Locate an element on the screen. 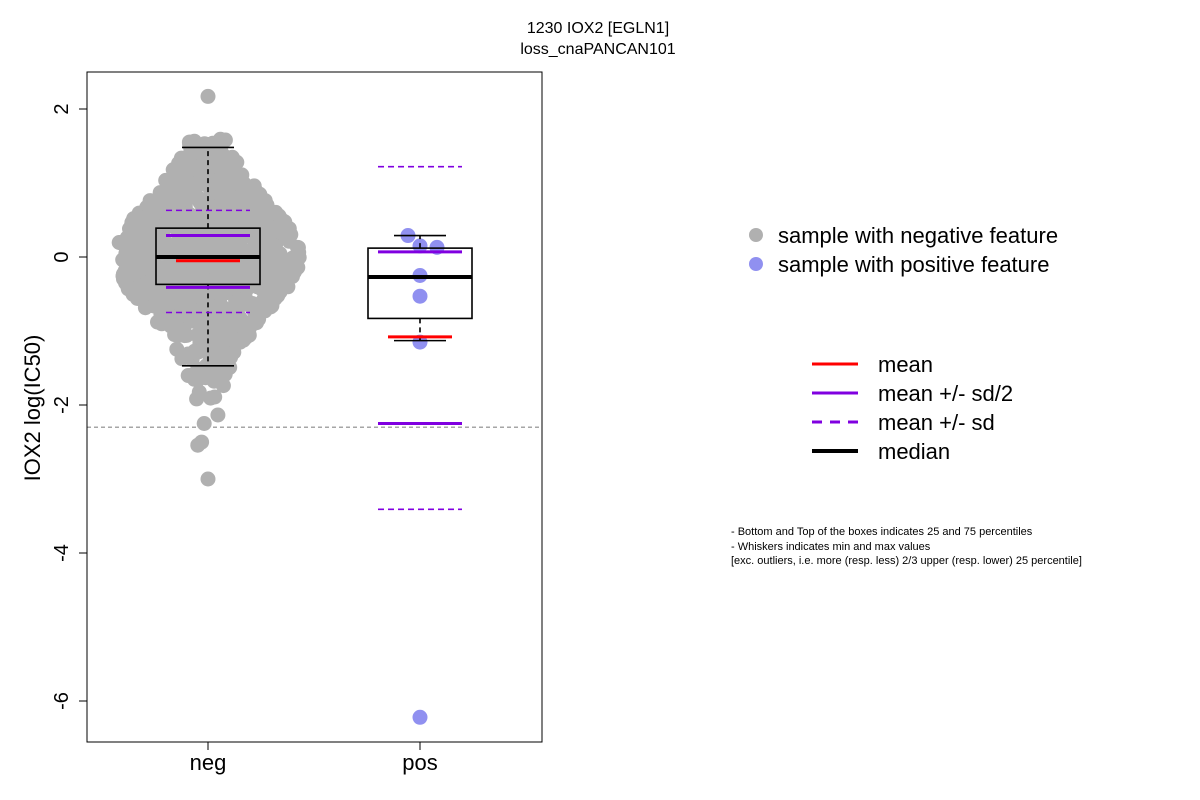 This screenshot has height=800, width=1200. y-axis: -6 -4 -2 0 2 is located at coordinates (69, 406).